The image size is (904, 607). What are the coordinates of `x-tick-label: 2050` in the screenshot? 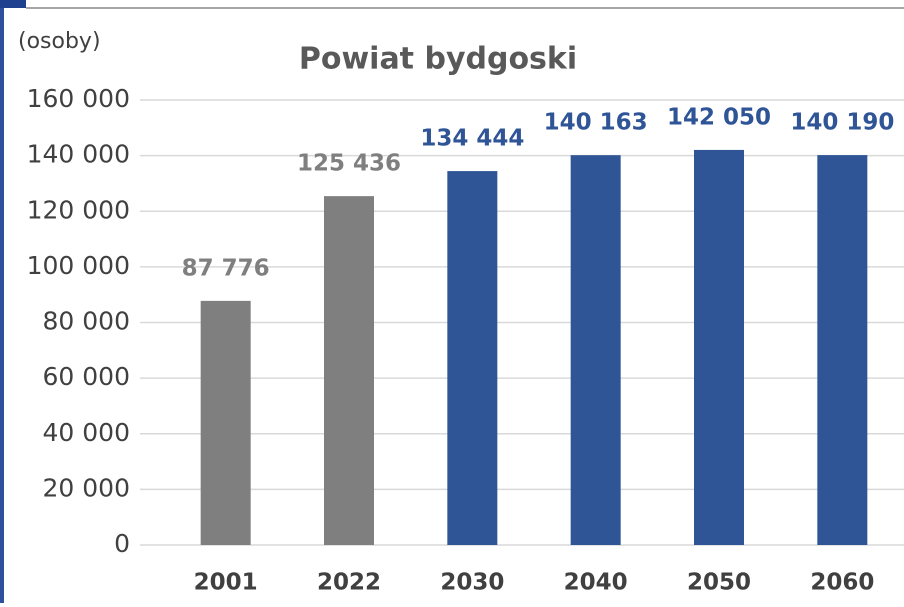 It's located at (719, 583).